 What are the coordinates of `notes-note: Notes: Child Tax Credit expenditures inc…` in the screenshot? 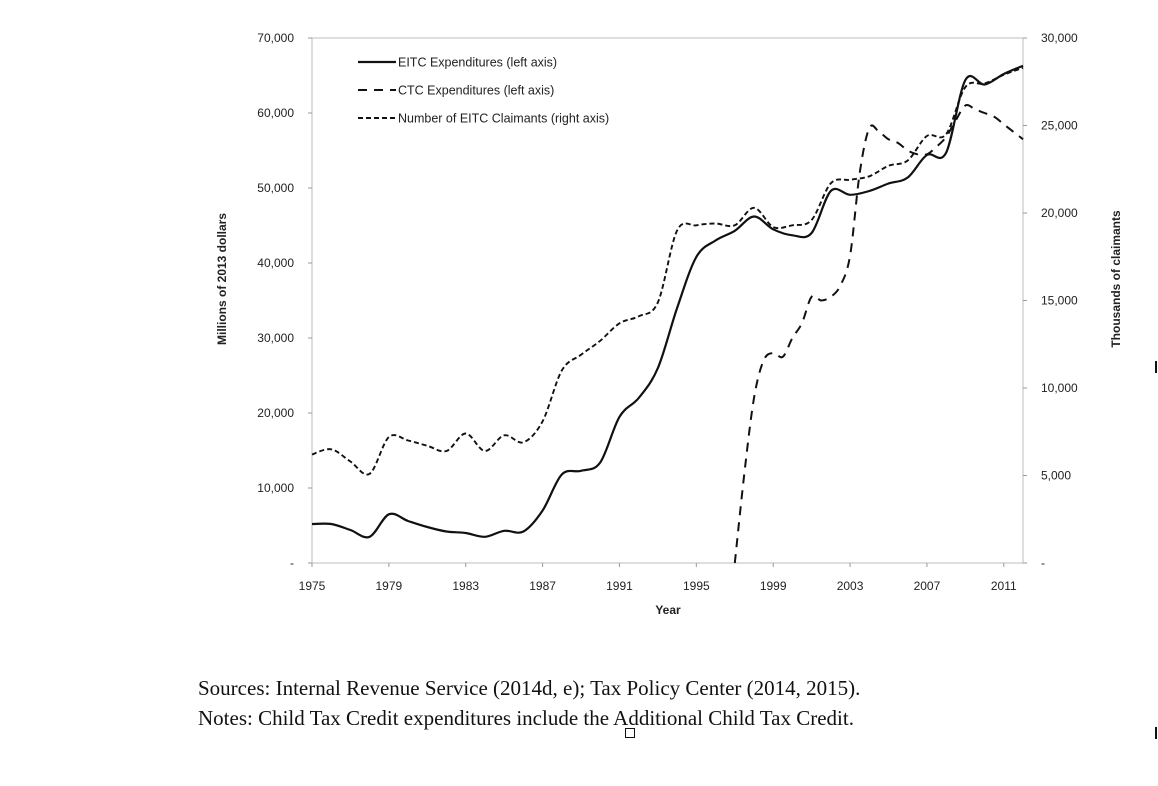 It's located at (526, 718).